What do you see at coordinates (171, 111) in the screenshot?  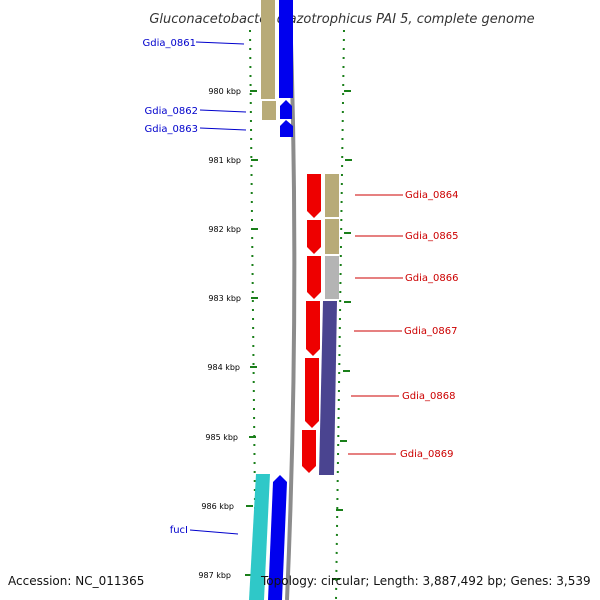 I see `gene-label: Gdia_0862` at bounding box center [171, 111].